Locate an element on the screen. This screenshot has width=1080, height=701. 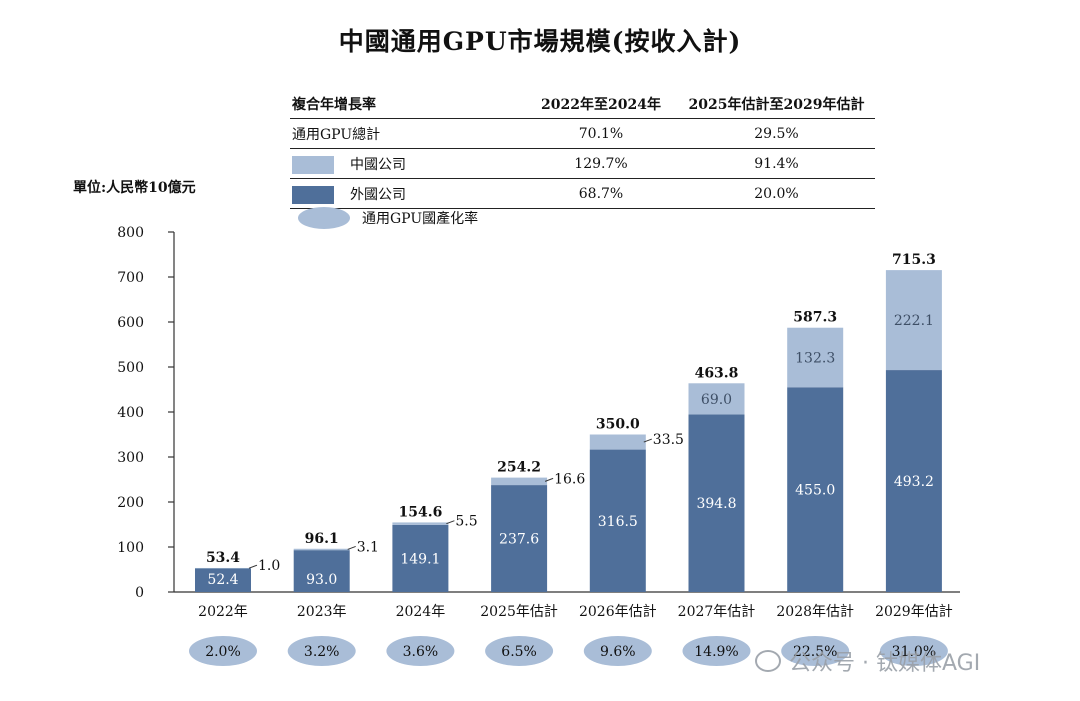
y-tick-label: 200 is located at coordinates (130, 503).